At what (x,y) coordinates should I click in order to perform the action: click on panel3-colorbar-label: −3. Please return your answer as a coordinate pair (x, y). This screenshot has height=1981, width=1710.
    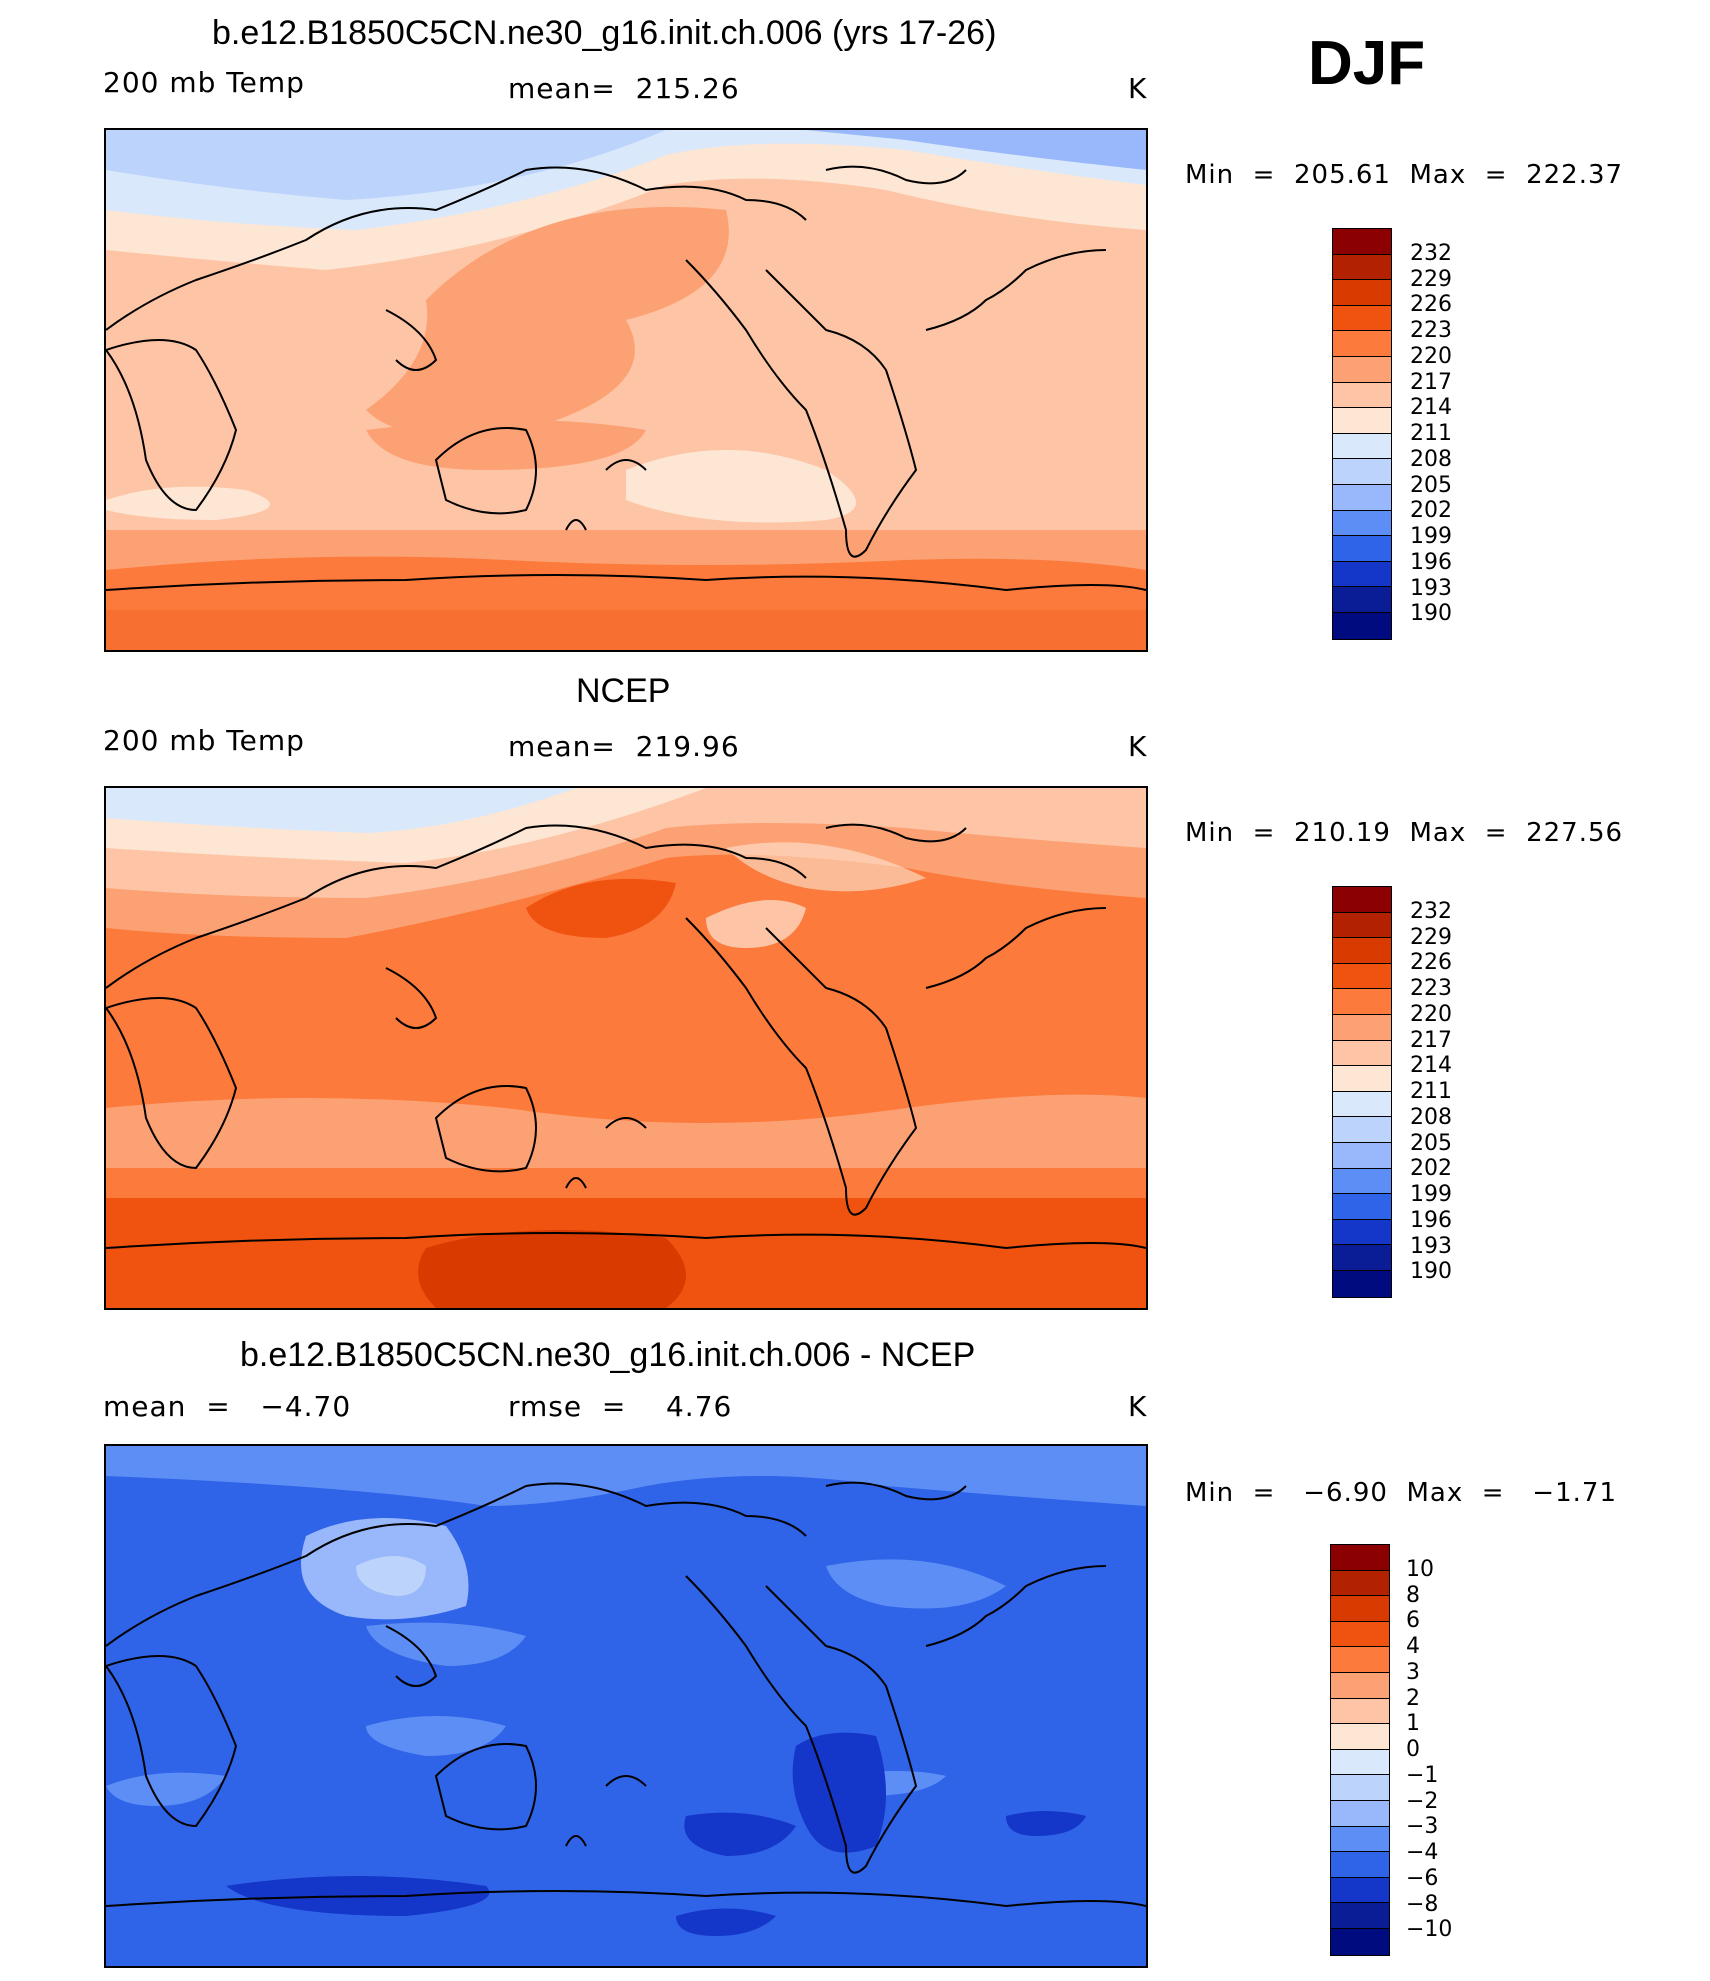
    Looking at the image, I should click on (1422, 1827).